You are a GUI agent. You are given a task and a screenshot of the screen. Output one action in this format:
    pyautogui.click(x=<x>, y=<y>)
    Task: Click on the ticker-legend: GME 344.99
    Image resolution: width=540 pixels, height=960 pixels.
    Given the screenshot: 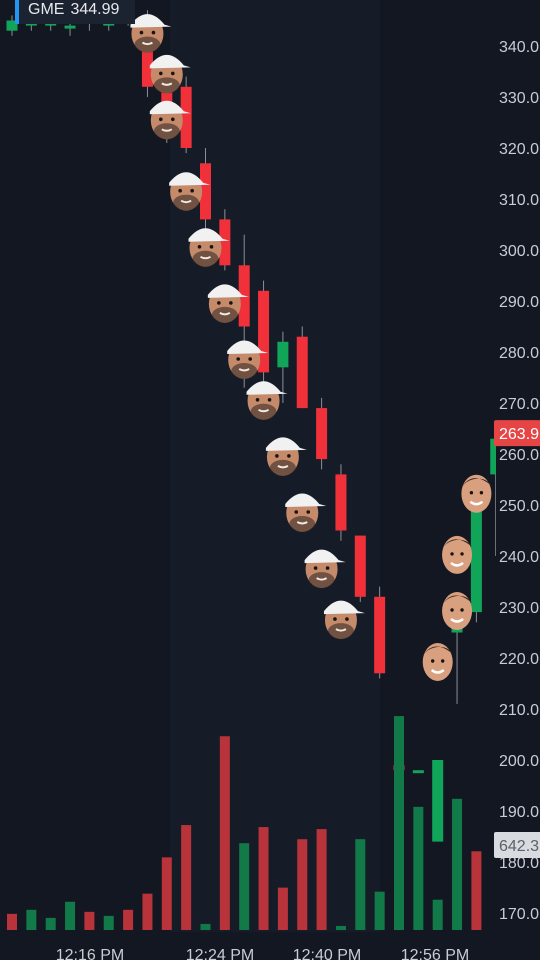 What is the action you would take?
    pyautogui.click(x=75, y=12)
    